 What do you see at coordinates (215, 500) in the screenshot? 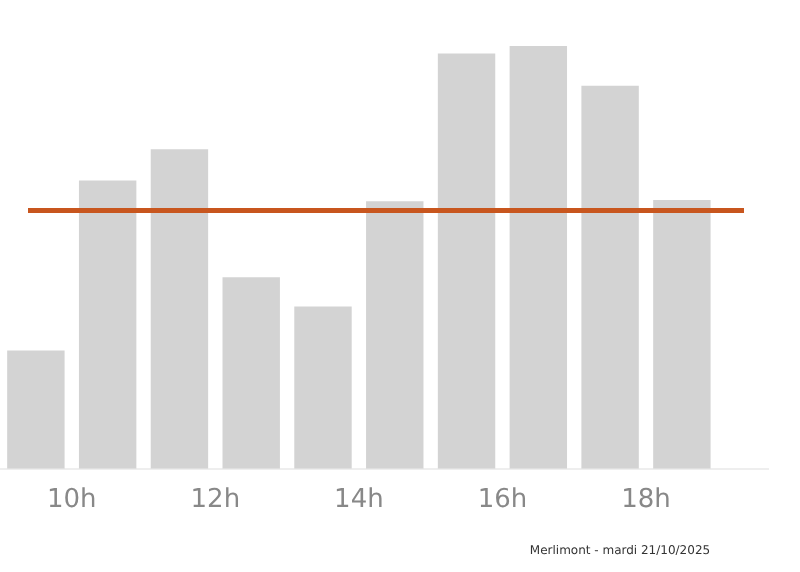
I see `x-tick-label: 12h` at bounding box center [215, 500].